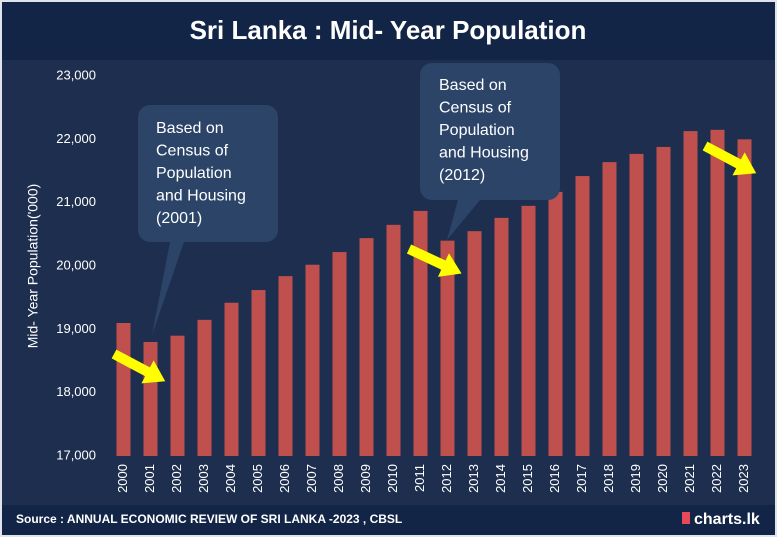  What do you see at coordinates (727, 519) in the screenshot?
I see `brand: charts.lk` at bounding box center [727, 519].